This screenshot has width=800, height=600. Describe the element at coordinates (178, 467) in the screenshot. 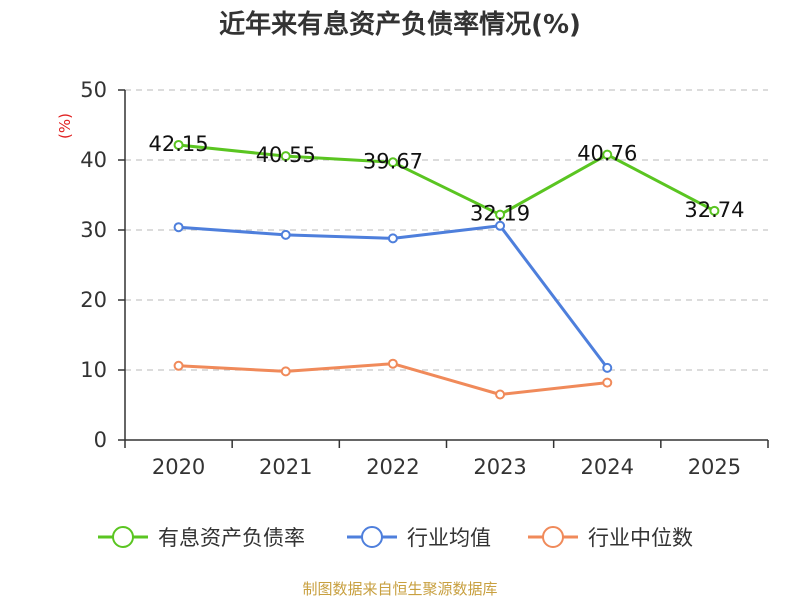

I see `x-tick-label: 2020` at that location.